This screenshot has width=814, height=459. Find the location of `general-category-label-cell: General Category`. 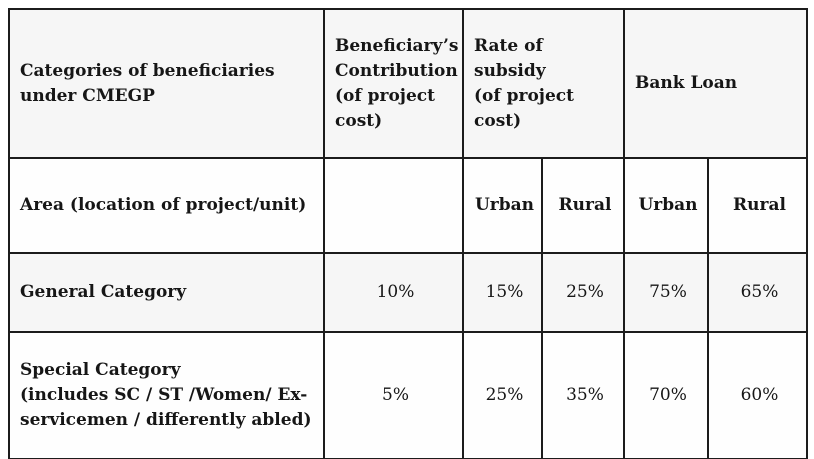

general-category-label-cell: General Category is located at coordinates (166, 292).